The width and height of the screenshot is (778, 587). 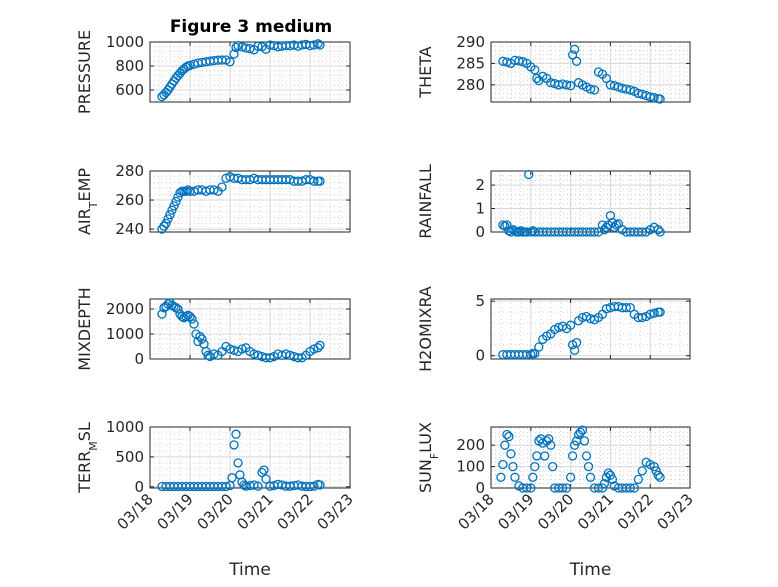 I want to click on y-tick-label: 280, so click(x=129, y=171).